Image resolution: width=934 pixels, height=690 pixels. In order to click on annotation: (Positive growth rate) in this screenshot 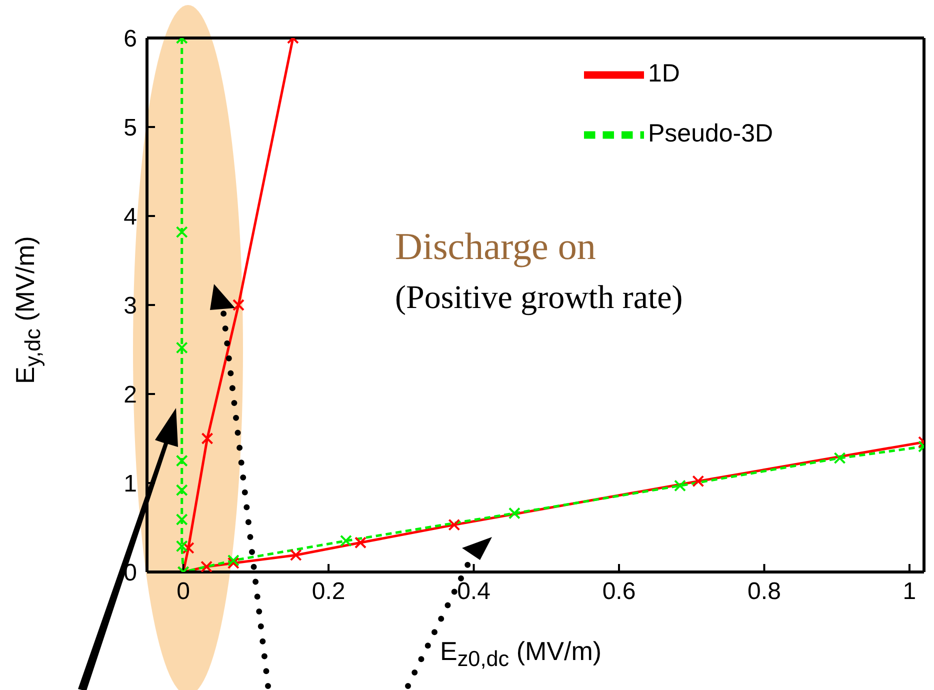, I will do `click(539, 298)`.